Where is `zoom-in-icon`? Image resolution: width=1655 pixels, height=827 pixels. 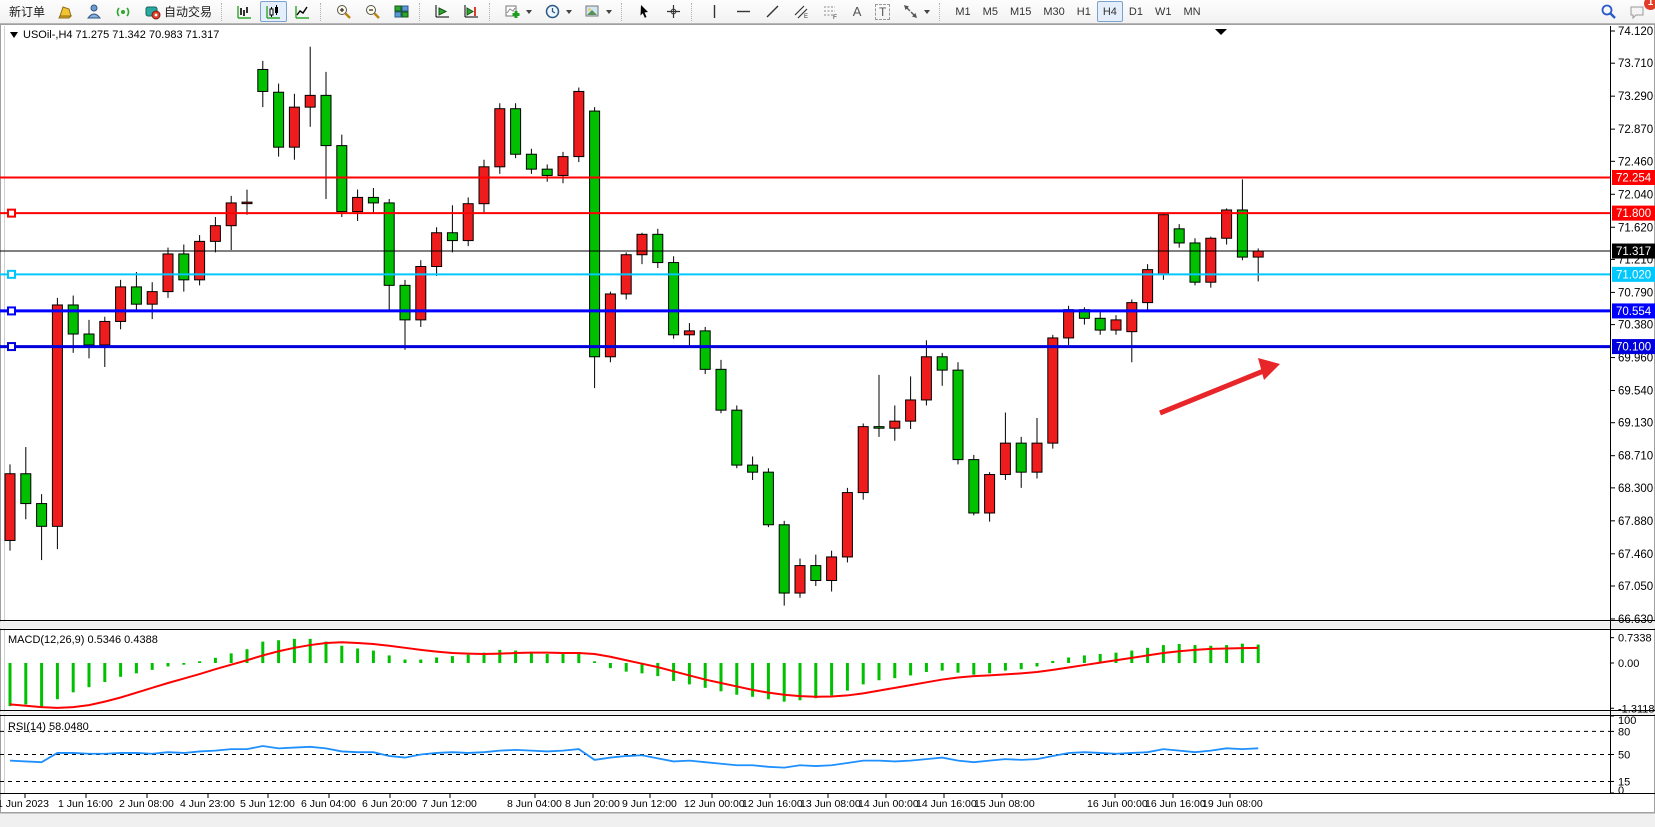
zoom-in-icon is located at coordinates (343, 11).